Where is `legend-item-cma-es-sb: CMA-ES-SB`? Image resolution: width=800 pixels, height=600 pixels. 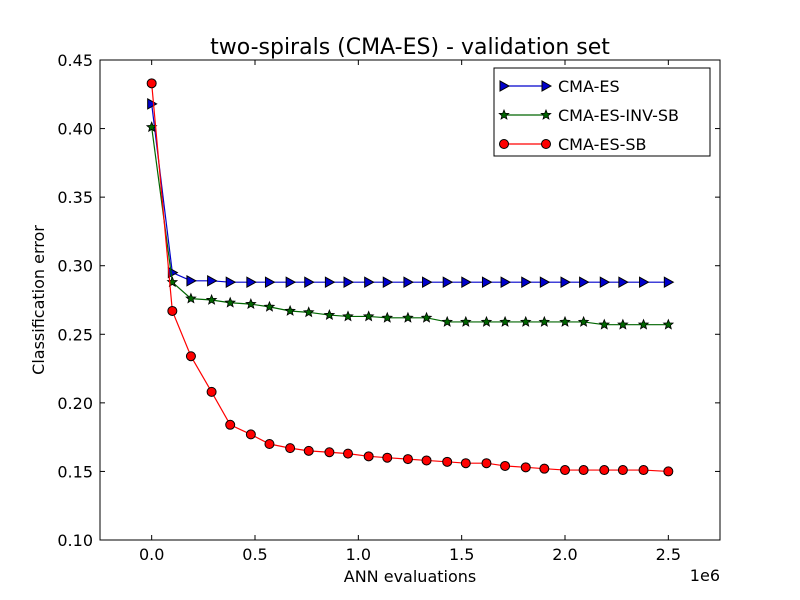
legend-item-cma-es-sb: CMA-ES-SB is located at coordinates (573, 144).